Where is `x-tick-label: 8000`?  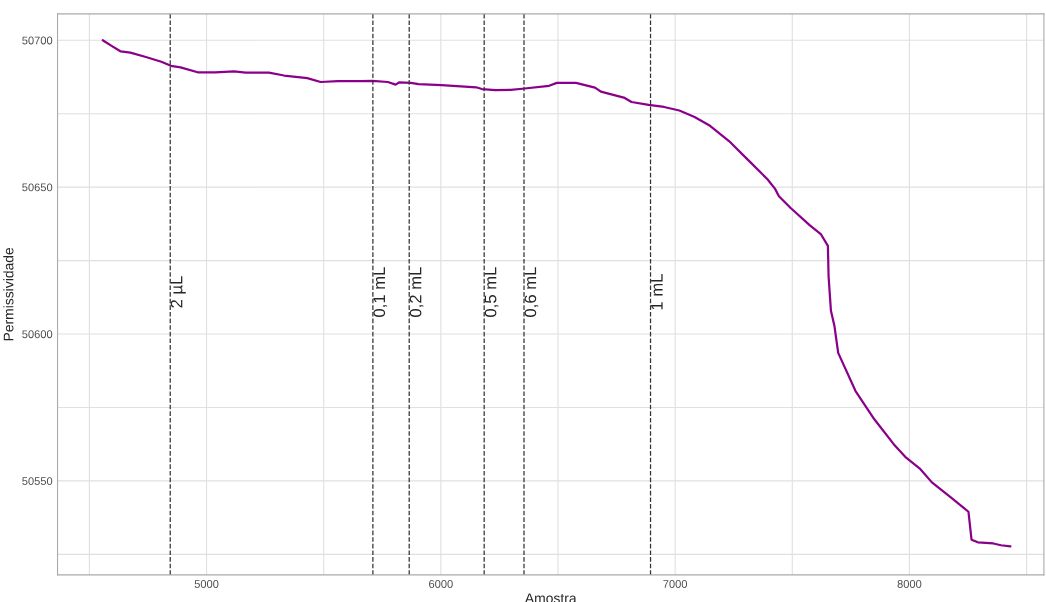 x-tick-label: 8000 is located at coordinates (909, 584).